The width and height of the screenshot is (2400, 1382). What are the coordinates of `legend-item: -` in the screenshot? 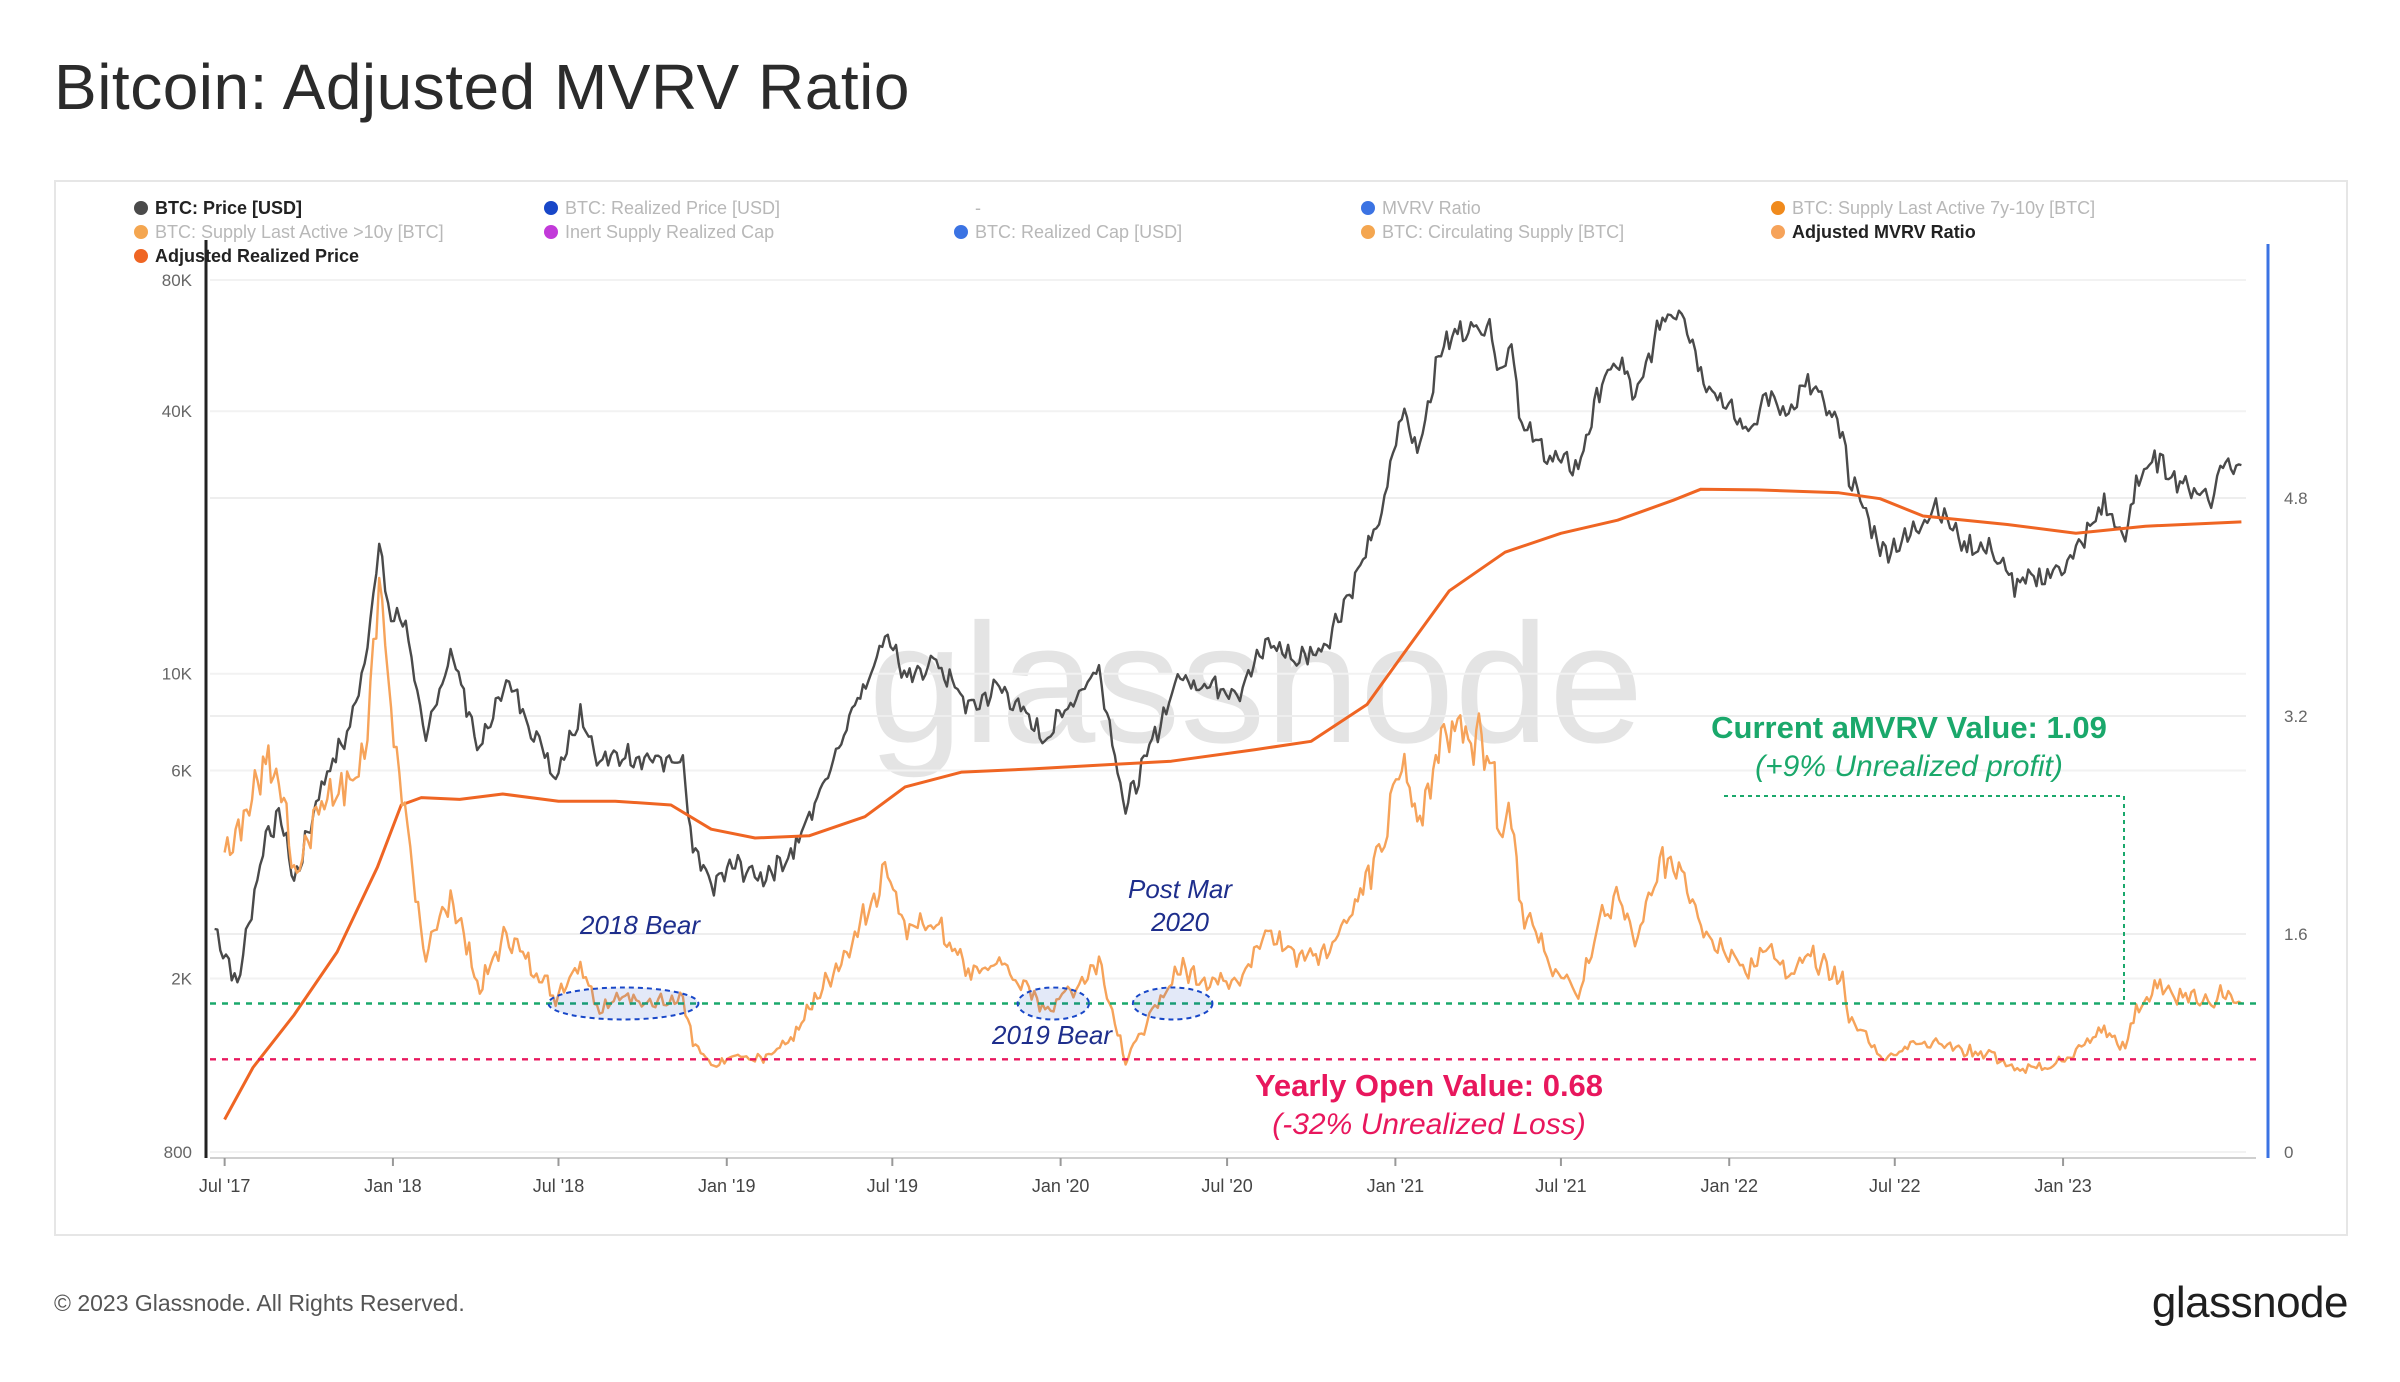 It's located at (978, 208).